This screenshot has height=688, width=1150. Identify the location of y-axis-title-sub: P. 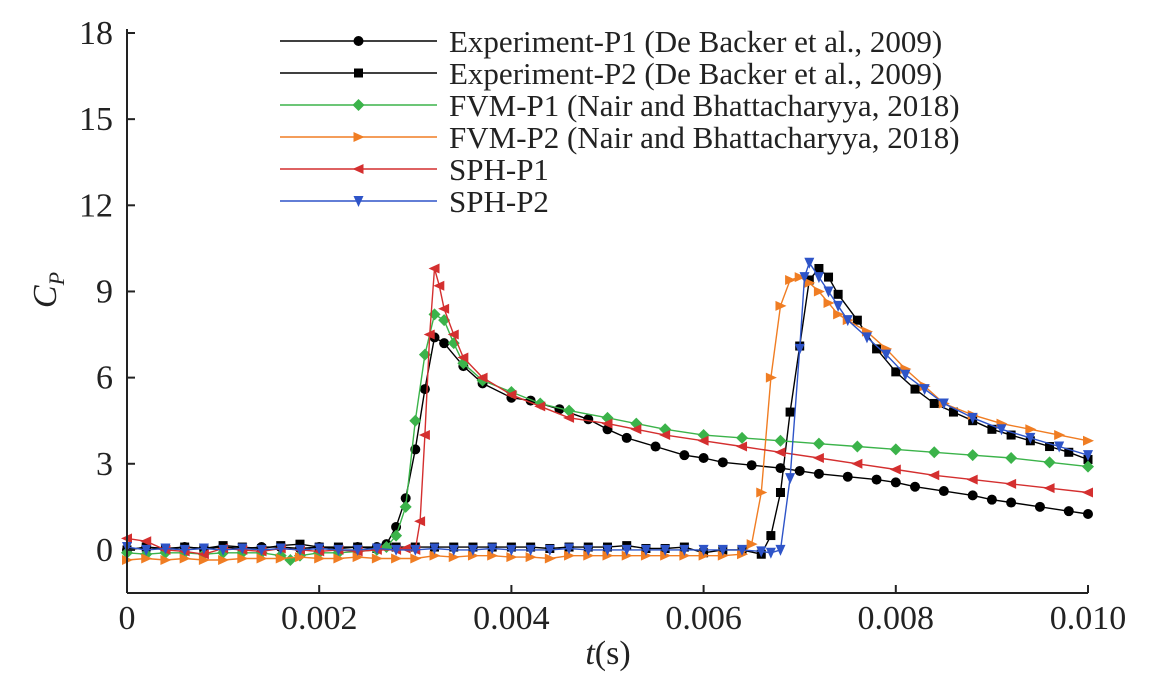
(56, 279).